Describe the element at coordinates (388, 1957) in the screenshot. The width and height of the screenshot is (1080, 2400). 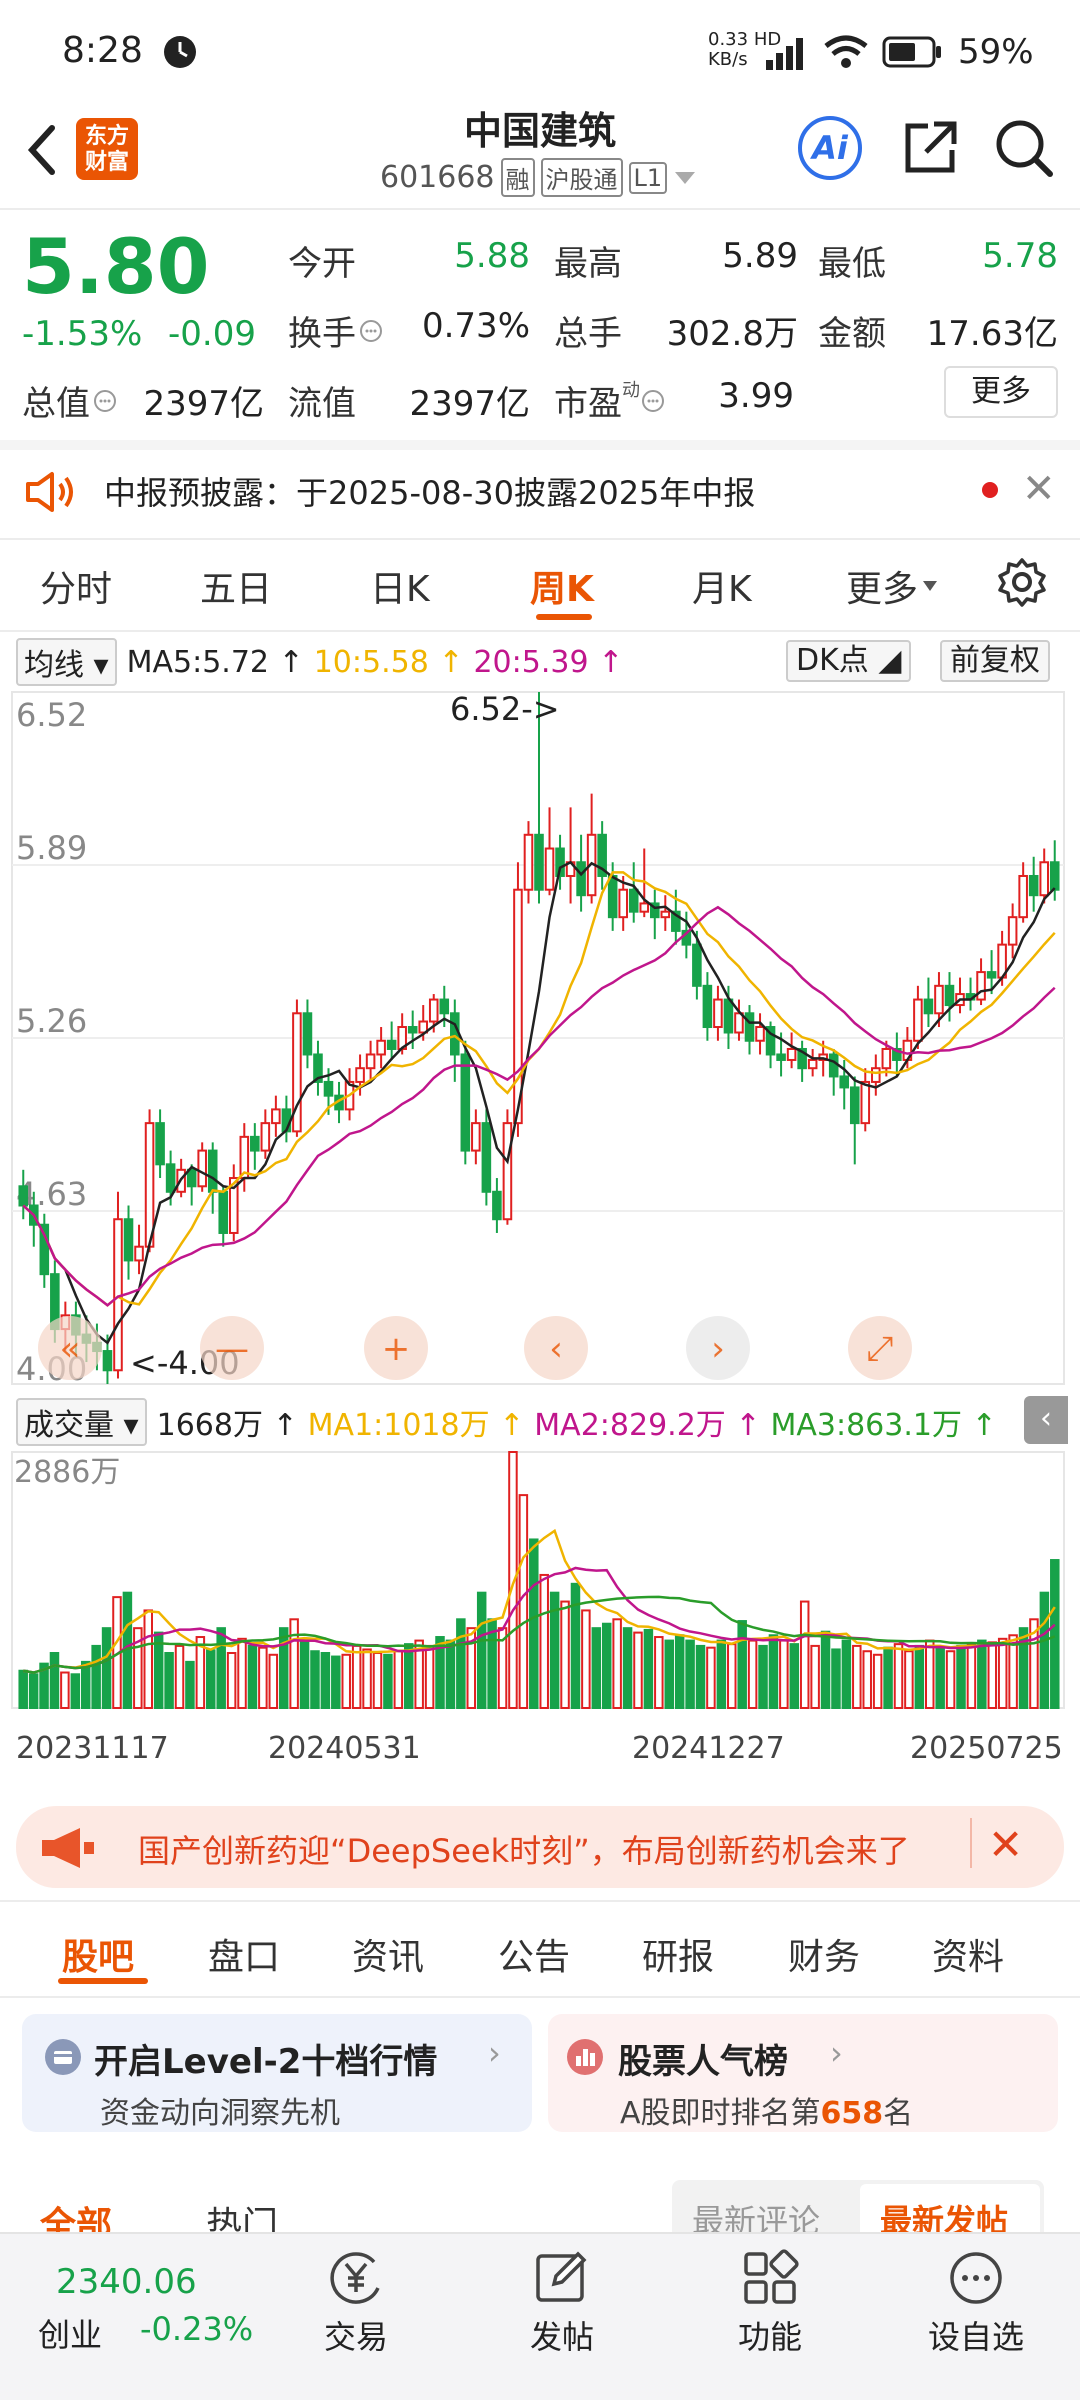
I see `tab-news: 资讯` at that location.